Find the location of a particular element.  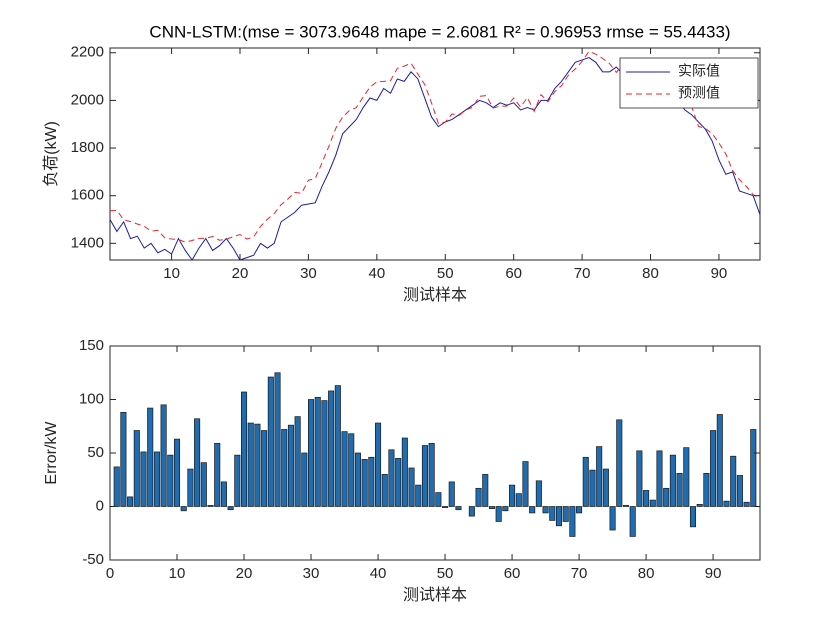

legend-box is located at coordinates (689, 83).